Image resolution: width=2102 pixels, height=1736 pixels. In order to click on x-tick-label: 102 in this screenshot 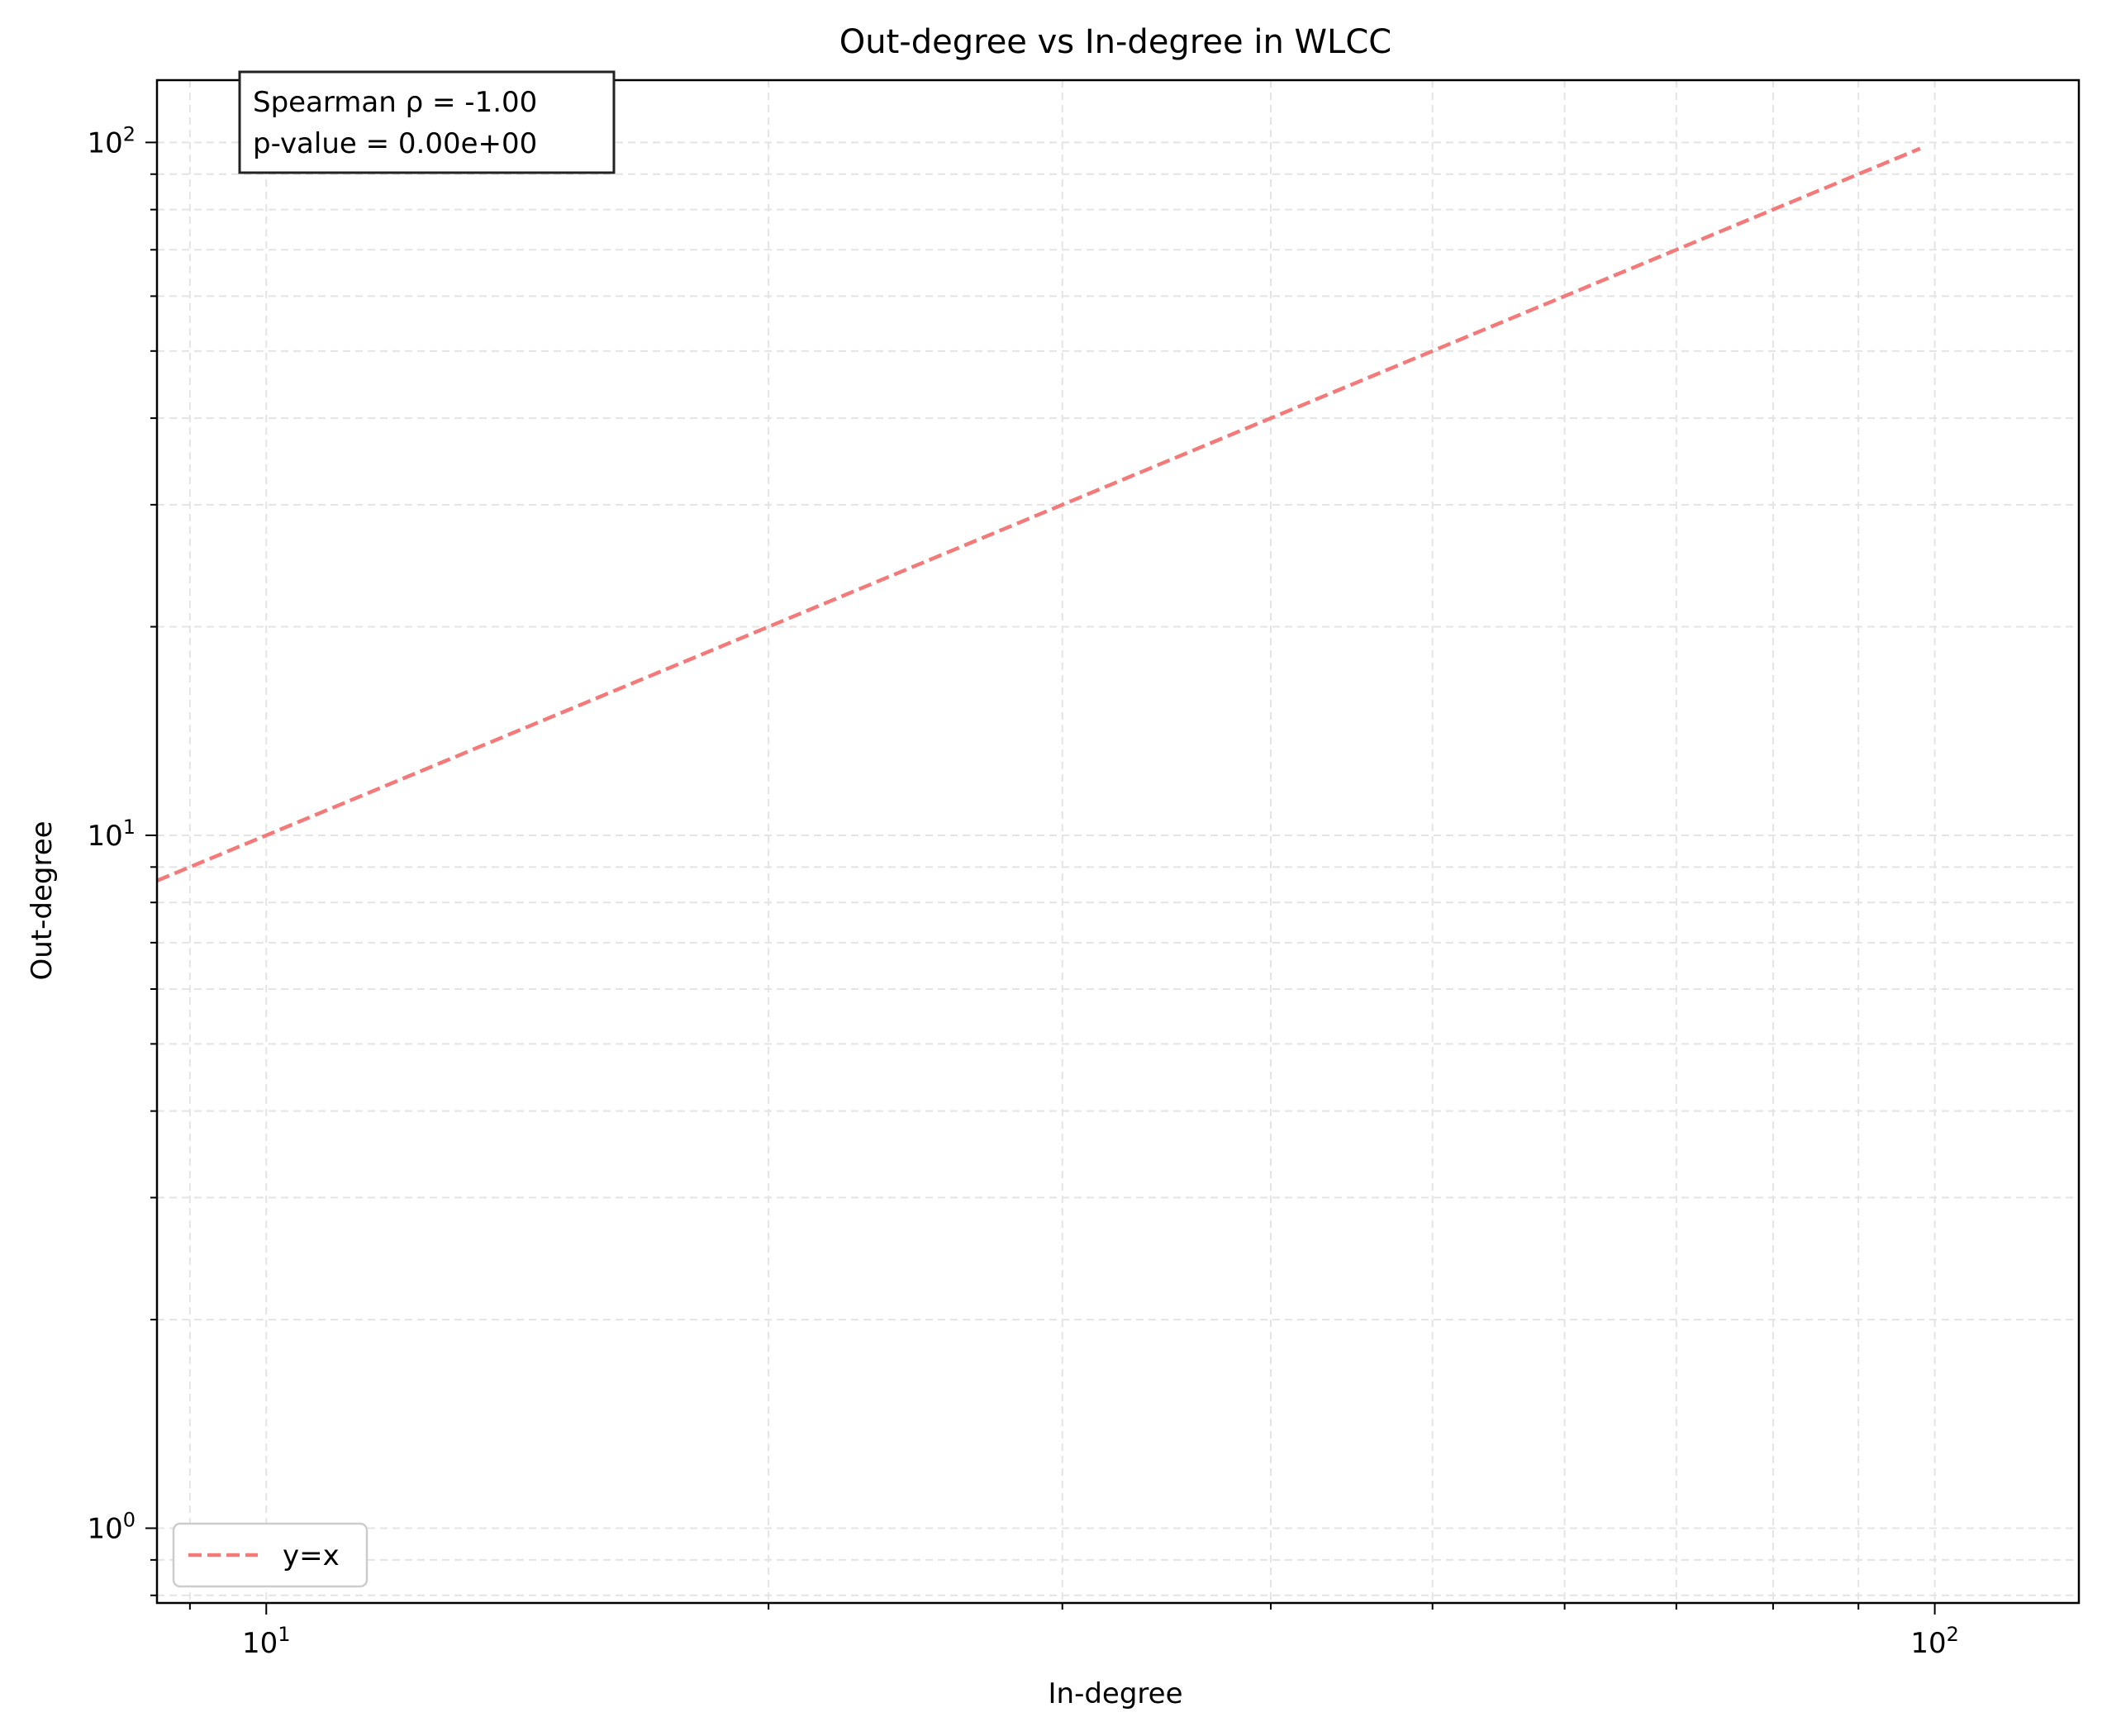, I will do `click(1934, 1642)`.